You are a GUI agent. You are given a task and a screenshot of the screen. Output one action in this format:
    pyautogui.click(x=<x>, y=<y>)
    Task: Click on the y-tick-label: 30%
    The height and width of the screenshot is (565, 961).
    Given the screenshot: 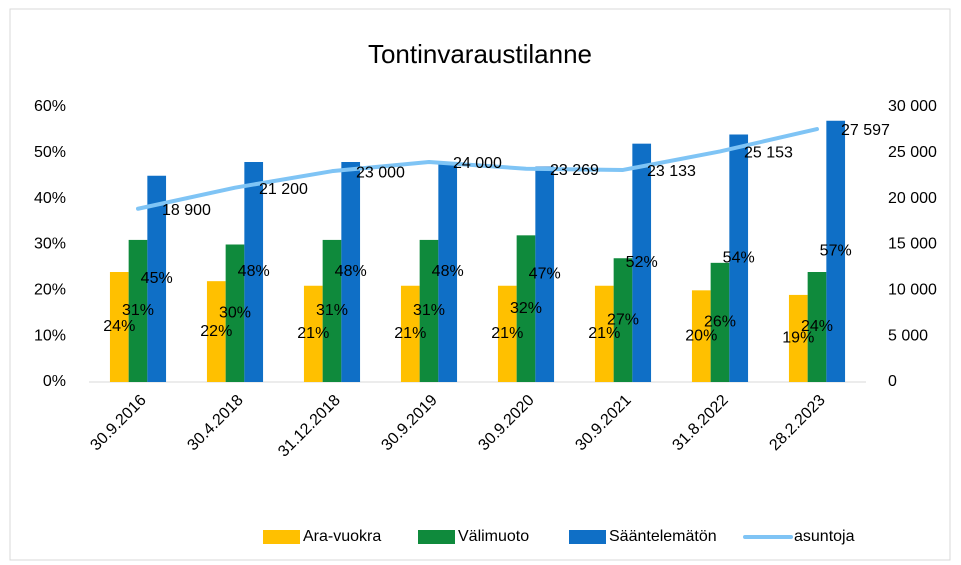 What is the action you would take?
    pyautogui.click(x=50, y=244)
    